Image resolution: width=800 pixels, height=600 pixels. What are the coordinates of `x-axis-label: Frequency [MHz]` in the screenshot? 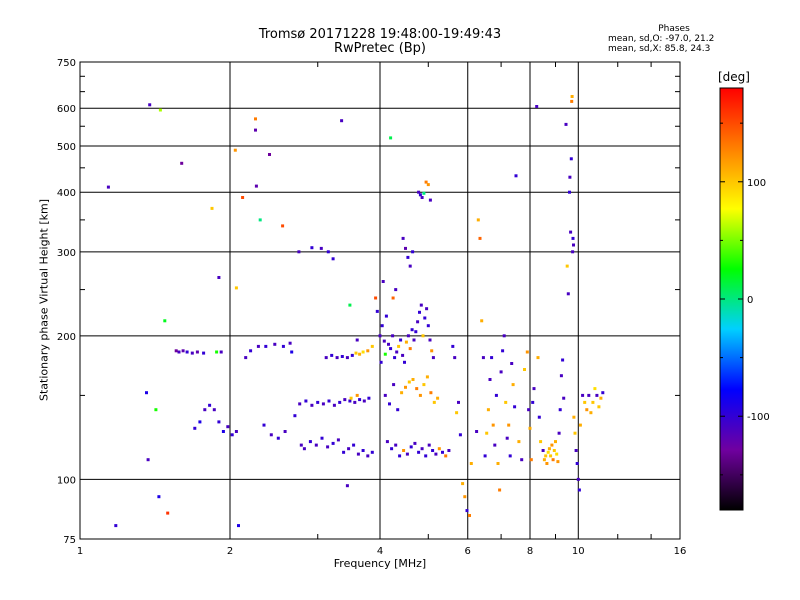 It's located at (380, 563).